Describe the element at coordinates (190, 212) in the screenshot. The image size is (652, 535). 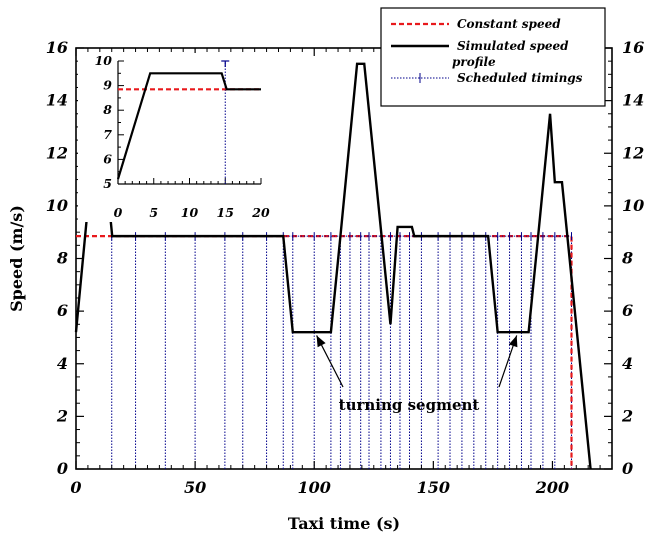
I see `inset-x-tick-label: 10` at that location.